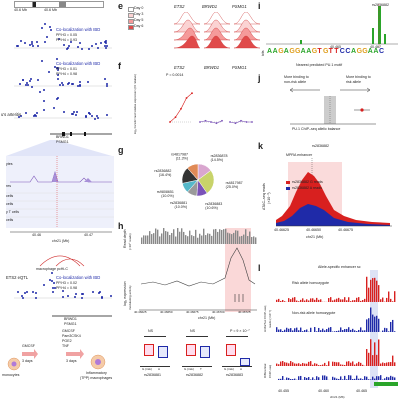 The image size is (400, 400). I want to click on panel-i-snp: rs2836882, so click(380, 5).